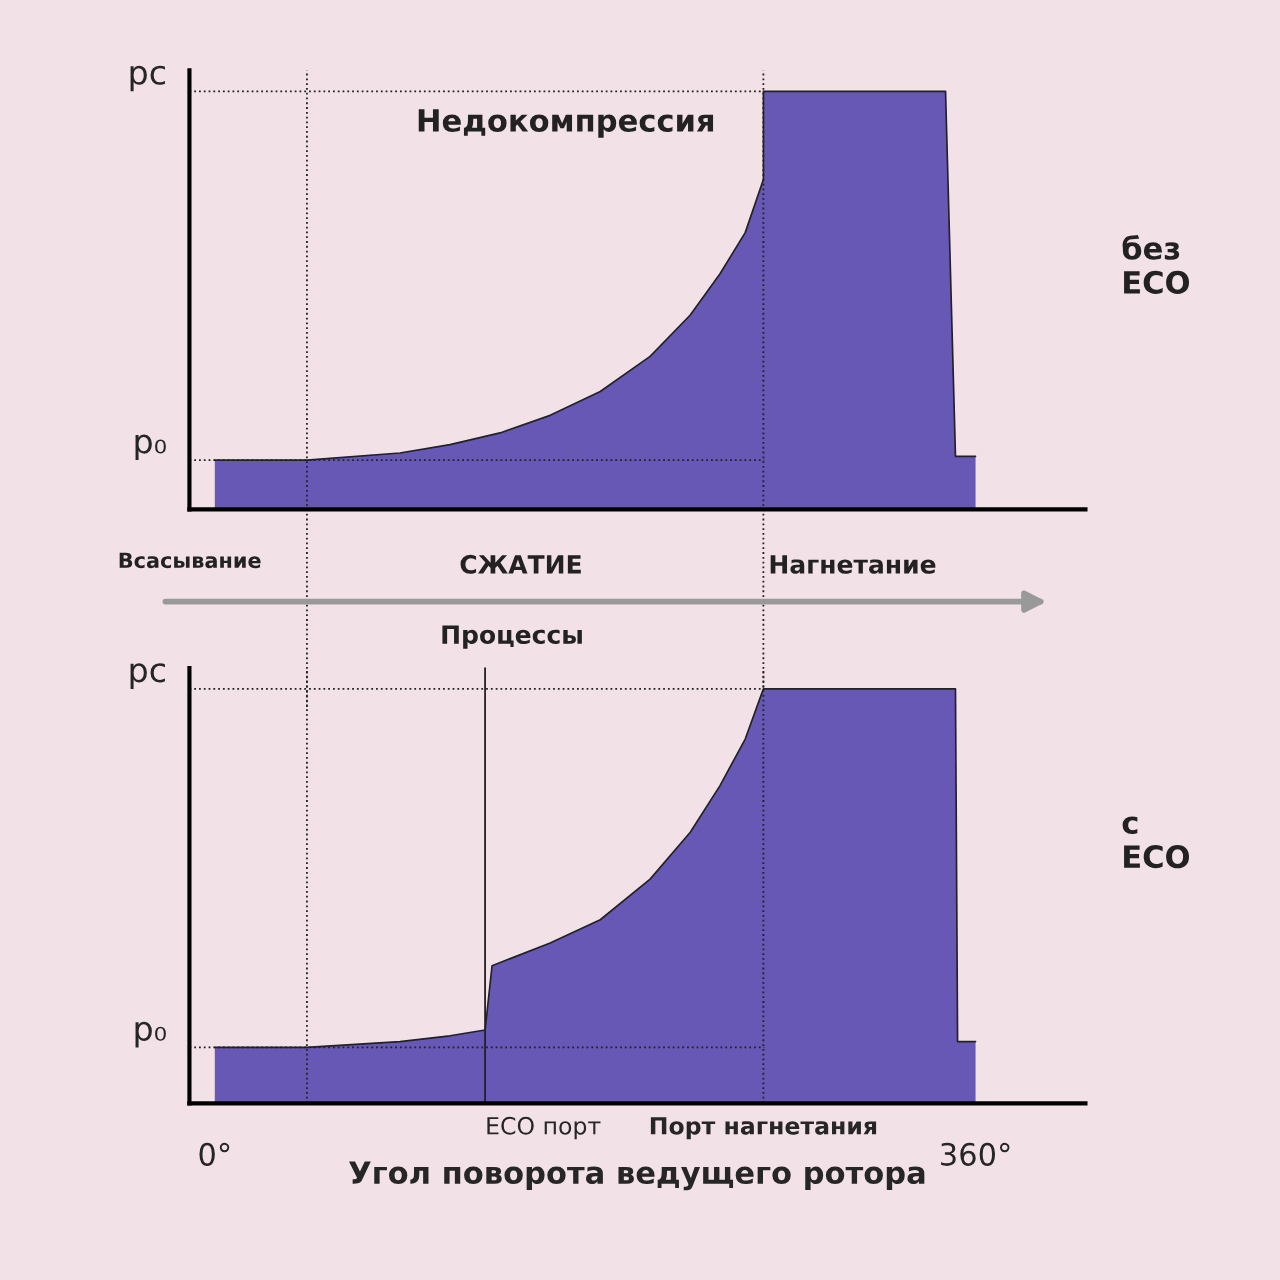 The height and width of the screenshot is (1280, 1280). I want to click on text: без ECO, so click(1156, 264).